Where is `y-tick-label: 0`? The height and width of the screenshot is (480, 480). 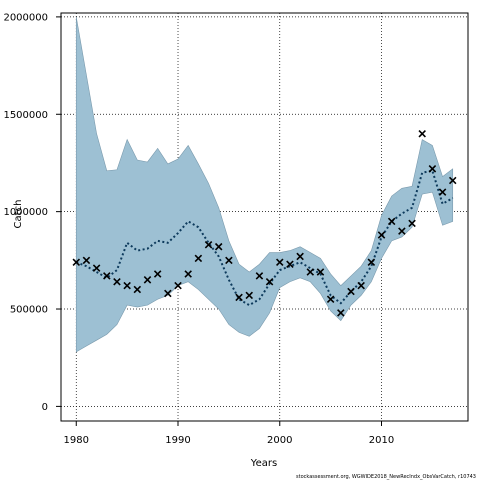 y-tick-label: 0 is located at coordinates (45, 407).